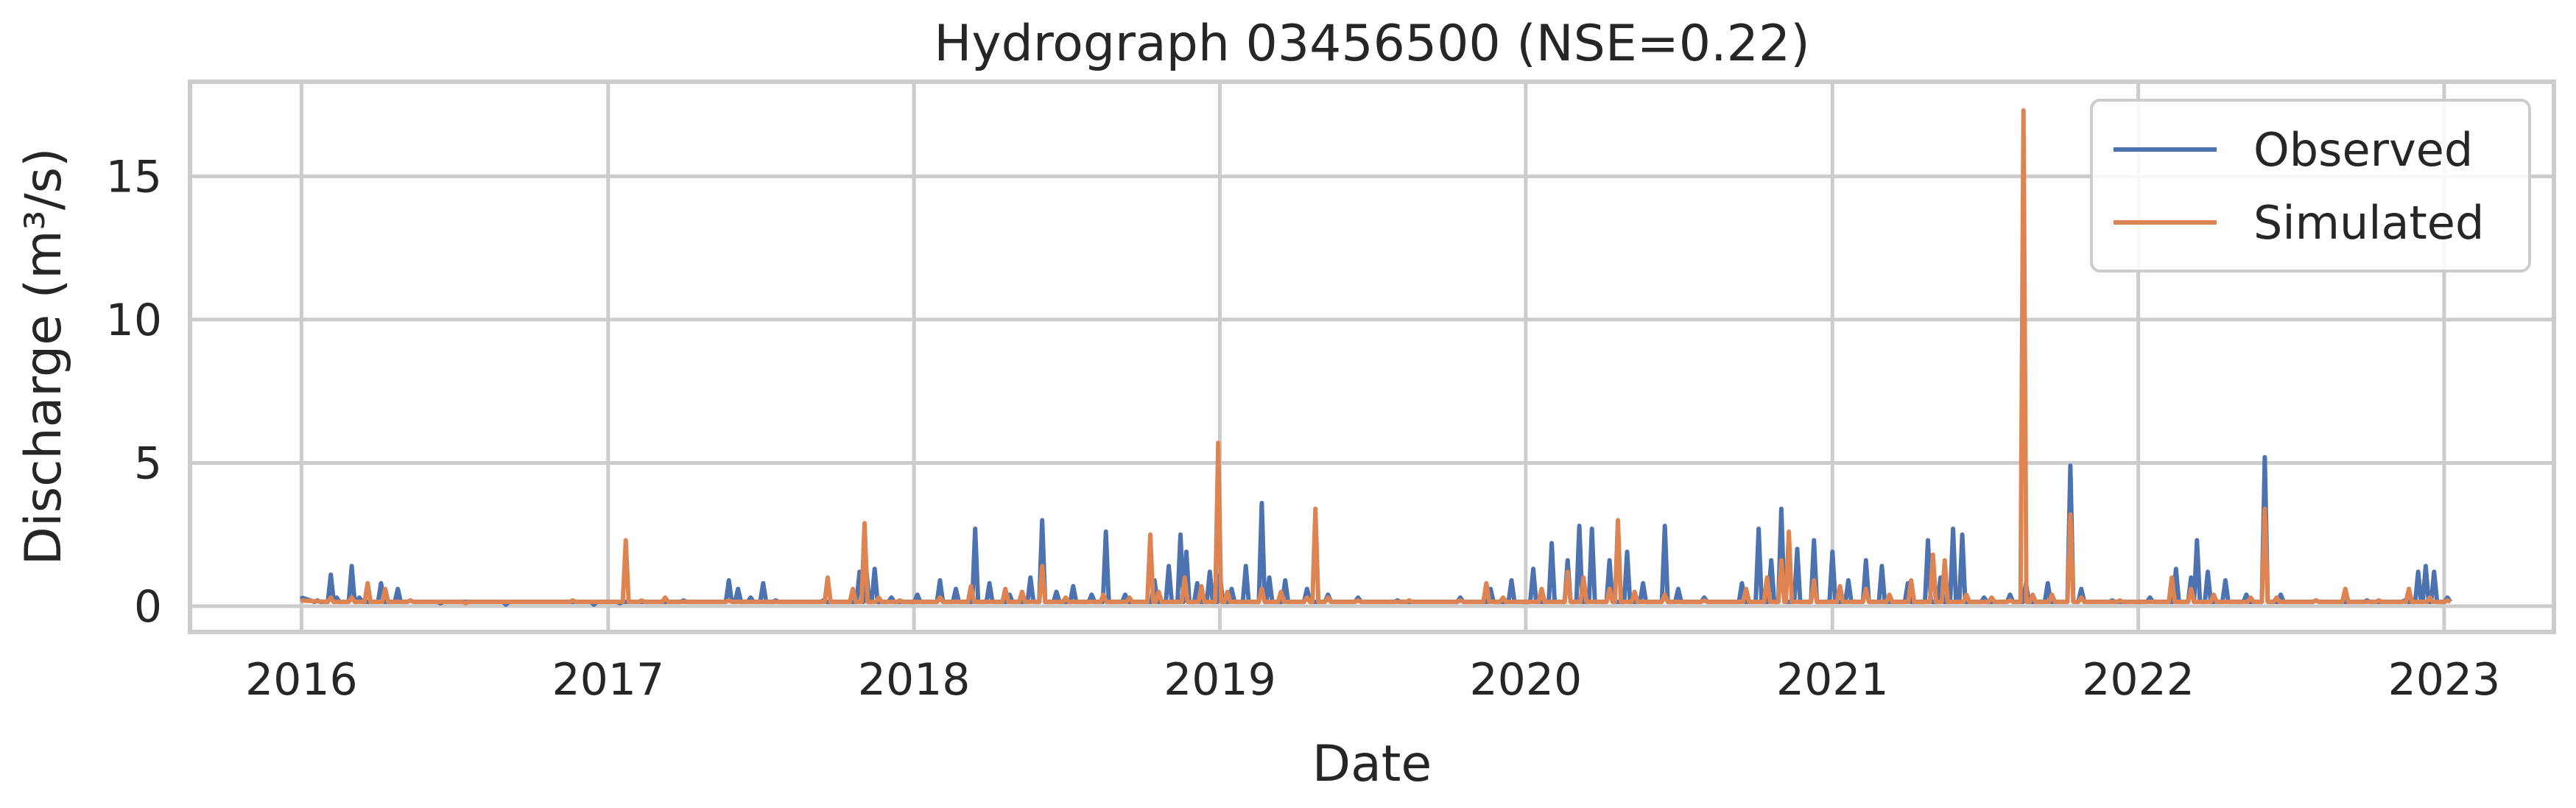 The width and height of the screenshot is (2576, 808). What do you see at coordinates (2444, 680) in the screenshot?
I see `x-tick-label: 2023` at bounding box center [2444, 680].